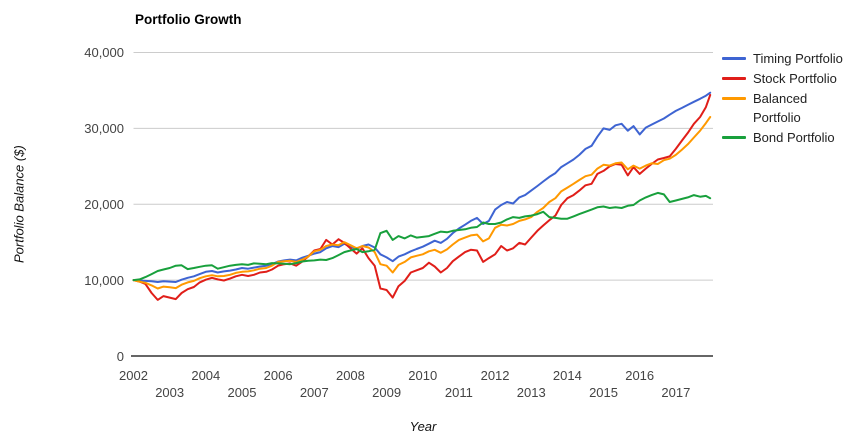 Image resolution: width=857 pixels, height=444 pixels. I want to click on x-tick-label: 2012, so click(495, 375).